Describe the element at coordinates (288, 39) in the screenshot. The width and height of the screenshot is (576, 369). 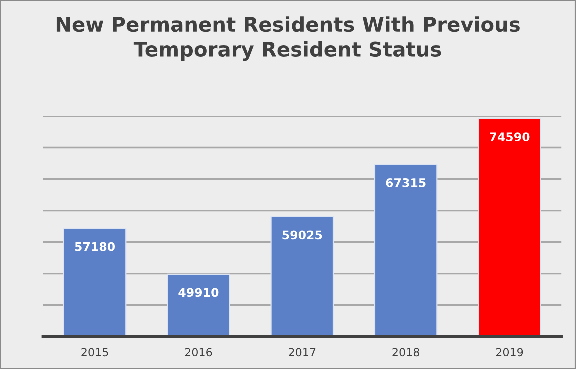
I see `chart-title: New Permanent Residents With Previous Temporary Resident Status` at that location.